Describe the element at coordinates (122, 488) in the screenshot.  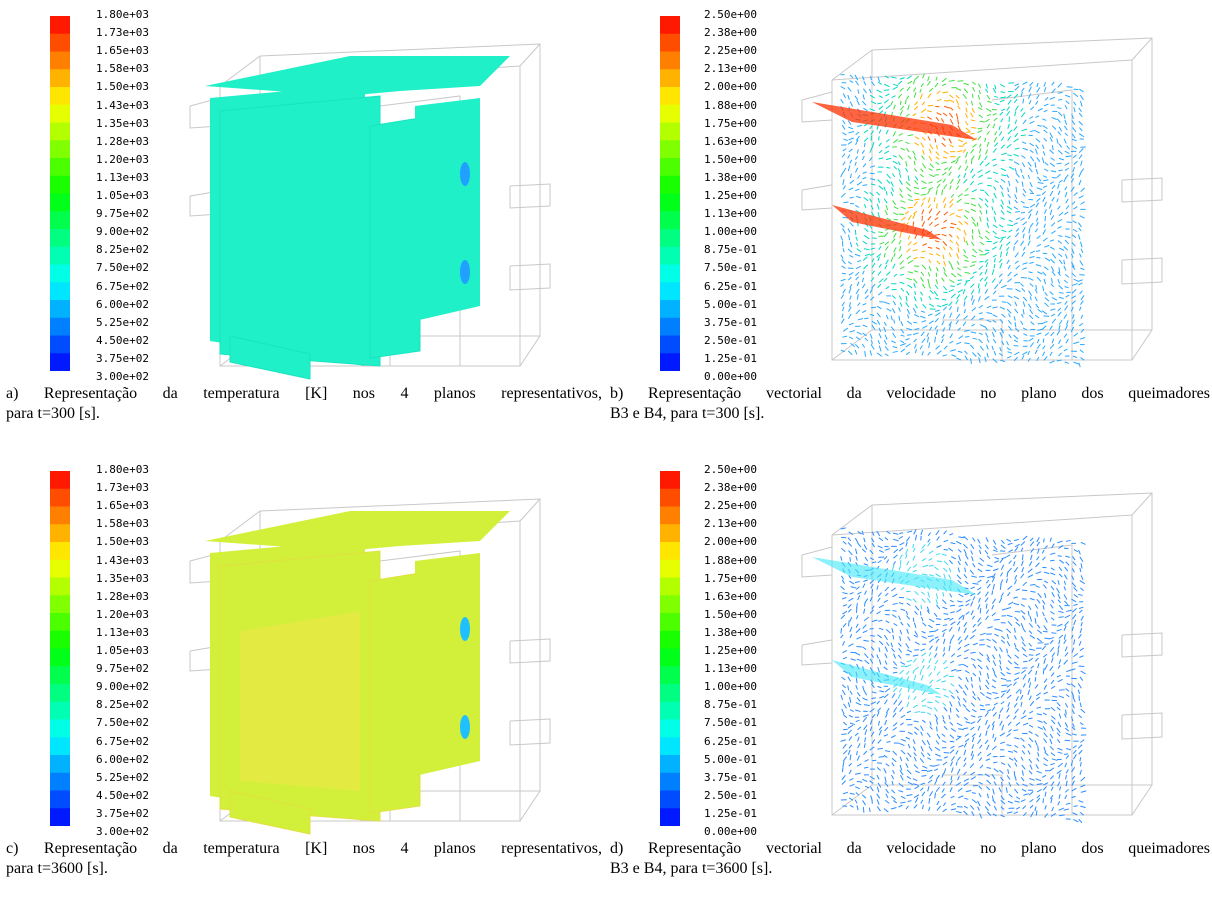
I see `colorbar-tick-label: 1.73e+03` at that location.